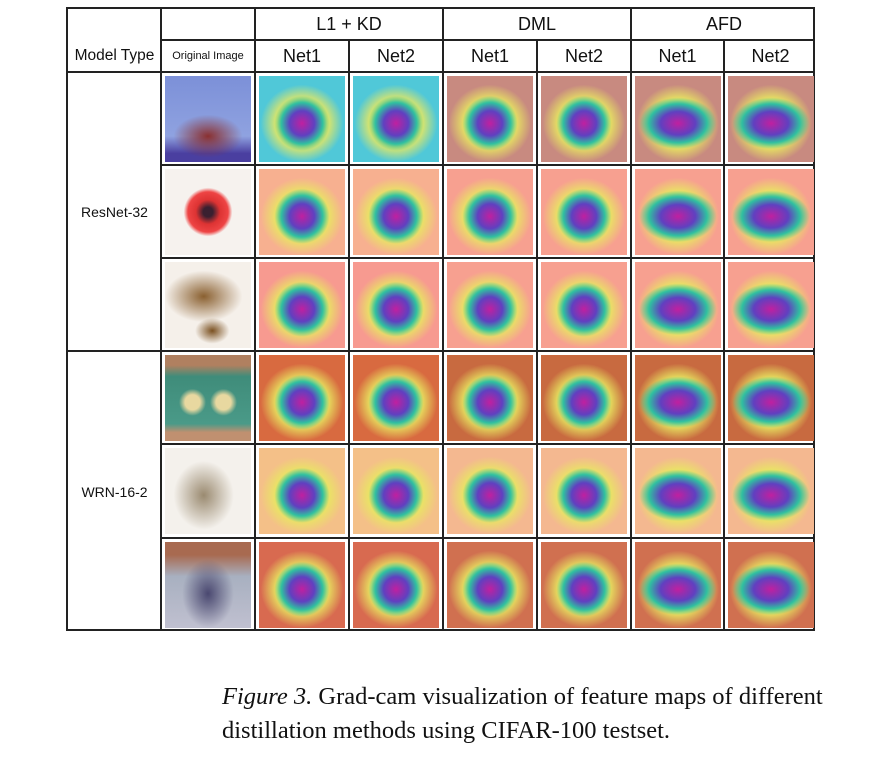  I want to click on original-image-bicycle, so click(208, 119).